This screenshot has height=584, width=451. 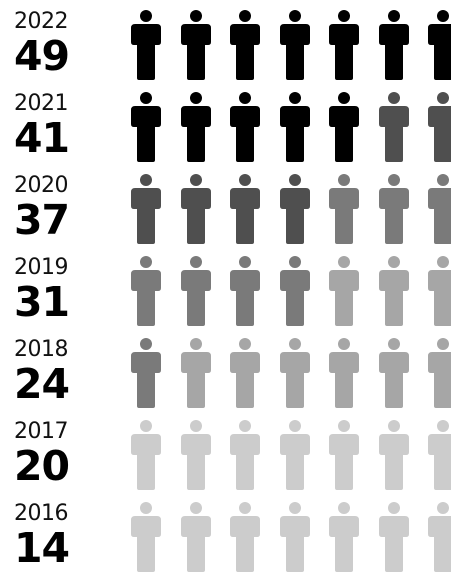 I want to click on chart-row: 2016 14, so click(x=225, y=543).